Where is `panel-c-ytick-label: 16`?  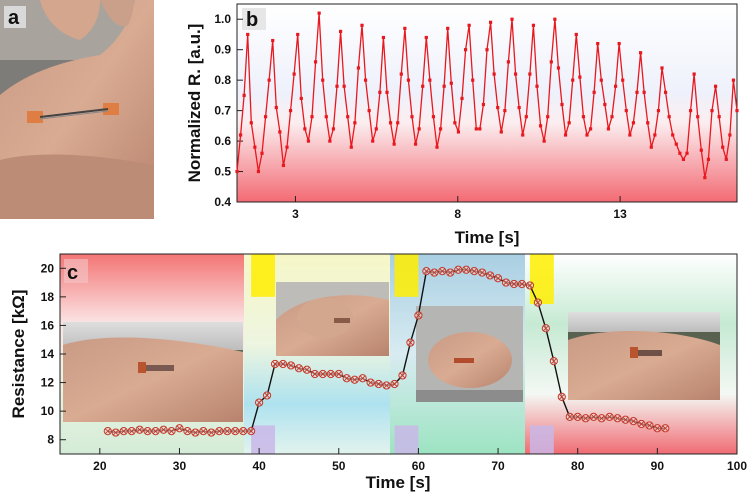
panel-c-ytick-label: 16 is located at coordinates (48, 325).